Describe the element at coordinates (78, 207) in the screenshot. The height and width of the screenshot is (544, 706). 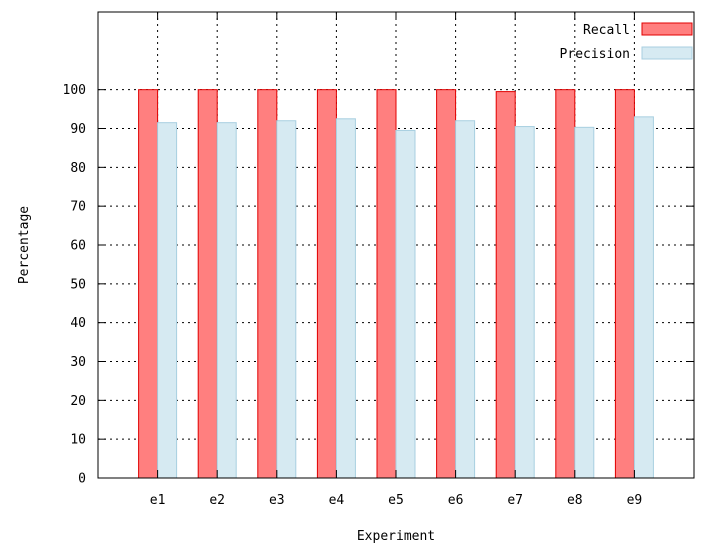
I see `y-tick-label: 70` at that location.